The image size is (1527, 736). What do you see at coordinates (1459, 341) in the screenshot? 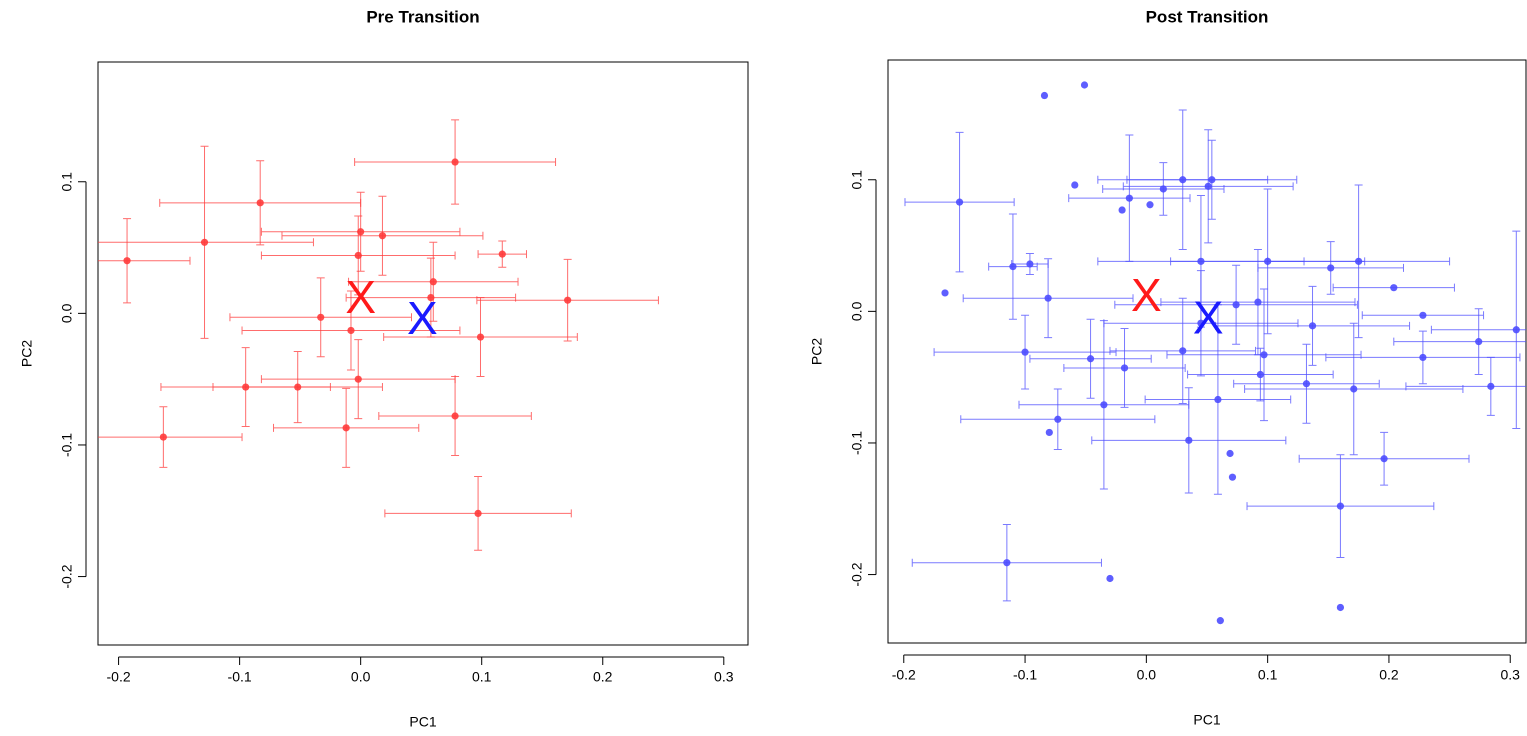
I see `x-error-bar` at bounding box center [1459, 341].